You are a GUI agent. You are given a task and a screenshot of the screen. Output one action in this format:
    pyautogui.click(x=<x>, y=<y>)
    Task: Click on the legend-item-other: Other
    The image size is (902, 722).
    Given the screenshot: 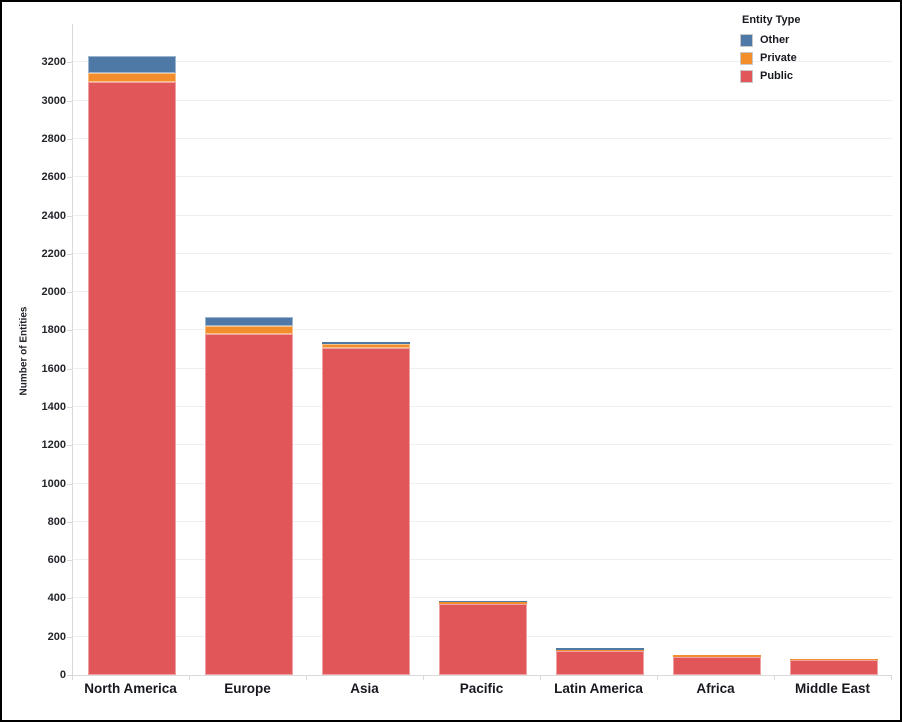 What is the action you would take?
    pyautogui.click(x=770, y=40)
    